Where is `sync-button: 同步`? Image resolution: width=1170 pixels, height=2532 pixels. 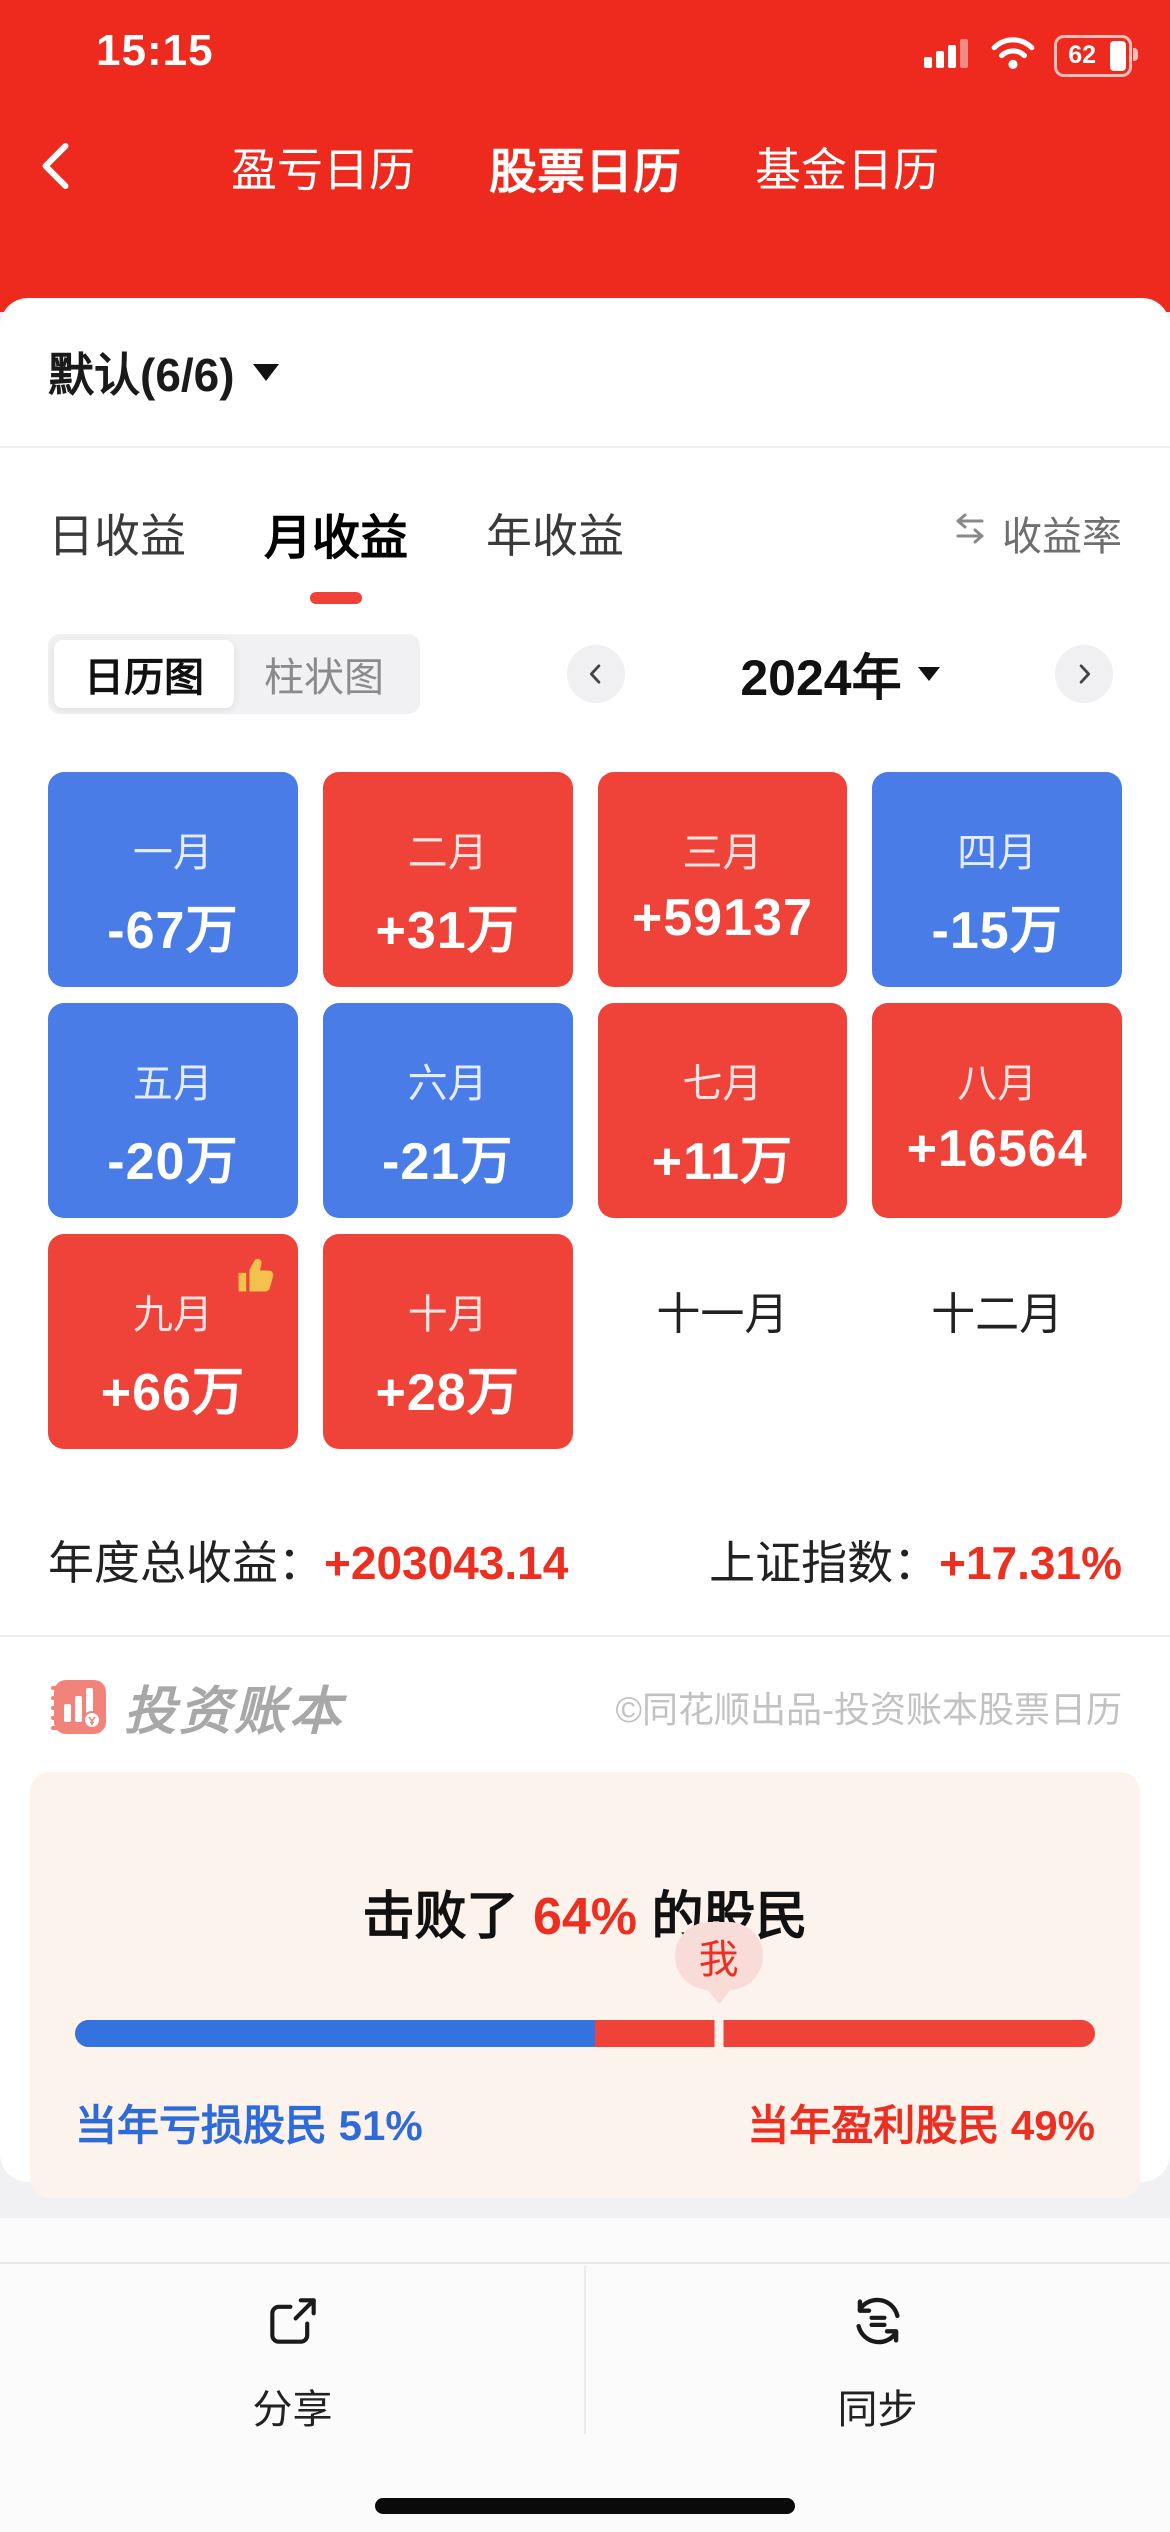 sync-button: 同步 is located at coordinates (877, 2369).